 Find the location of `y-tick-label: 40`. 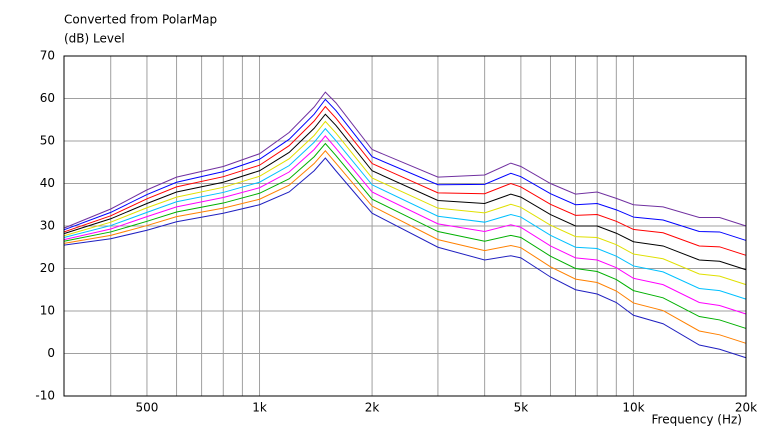

y-tick-label: 40 is located at coordinates (47, 183).